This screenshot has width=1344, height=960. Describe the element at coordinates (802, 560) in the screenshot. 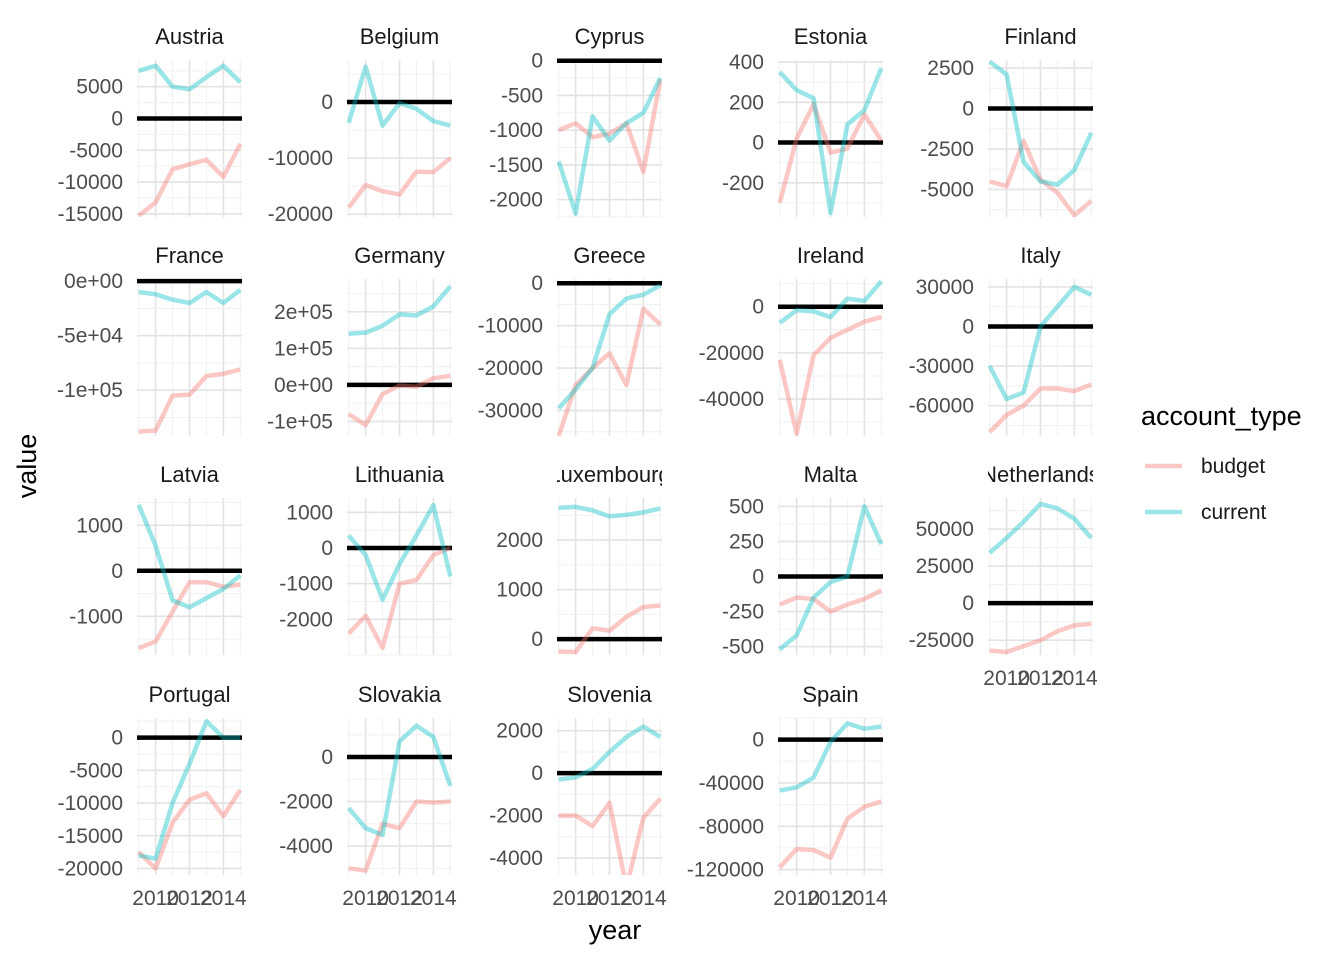

I see `facet-malta: Malta 500 250 0 -250 -500` at that location.